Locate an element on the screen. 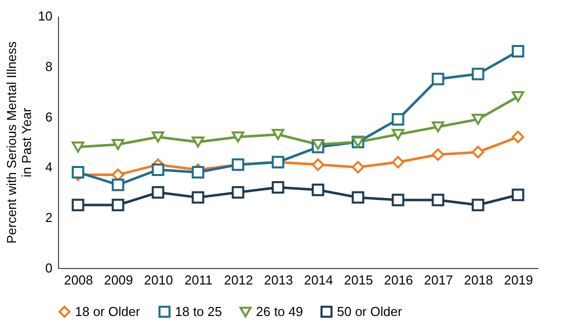  x-tick-label: 2016 is located at coordinates (398, 280).